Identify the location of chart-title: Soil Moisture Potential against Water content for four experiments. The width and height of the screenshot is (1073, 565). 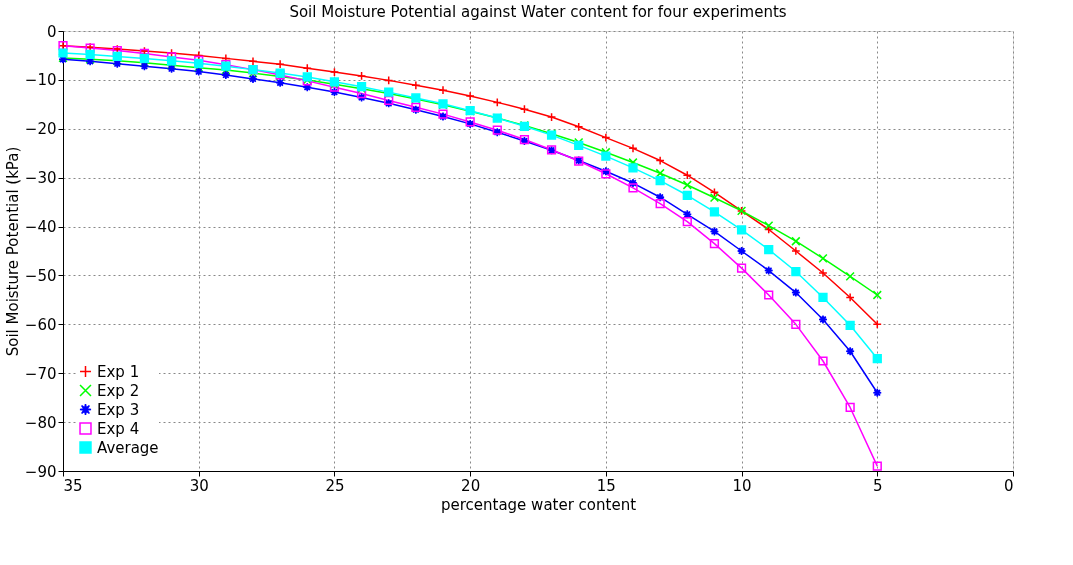
(538, 12).